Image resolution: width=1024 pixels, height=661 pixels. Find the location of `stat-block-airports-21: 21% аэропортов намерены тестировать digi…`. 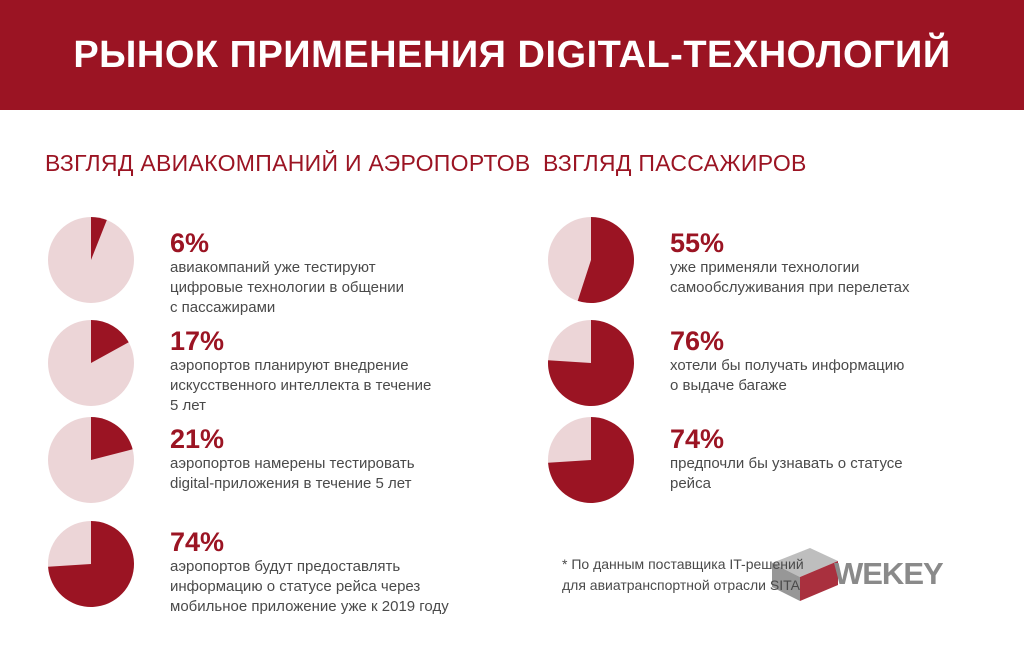

stat-block-airports-21: 21% аэропортов намерены тестировать digi… is located at coordinates (292, 459).